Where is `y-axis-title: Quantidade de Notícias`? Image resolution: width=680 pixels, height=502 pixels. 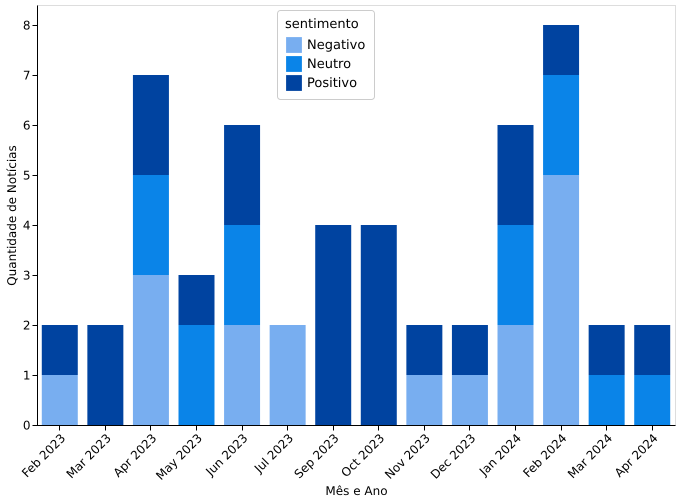 y-axis-title: Quantidade de Notícias is located at coordinates (11, 215).